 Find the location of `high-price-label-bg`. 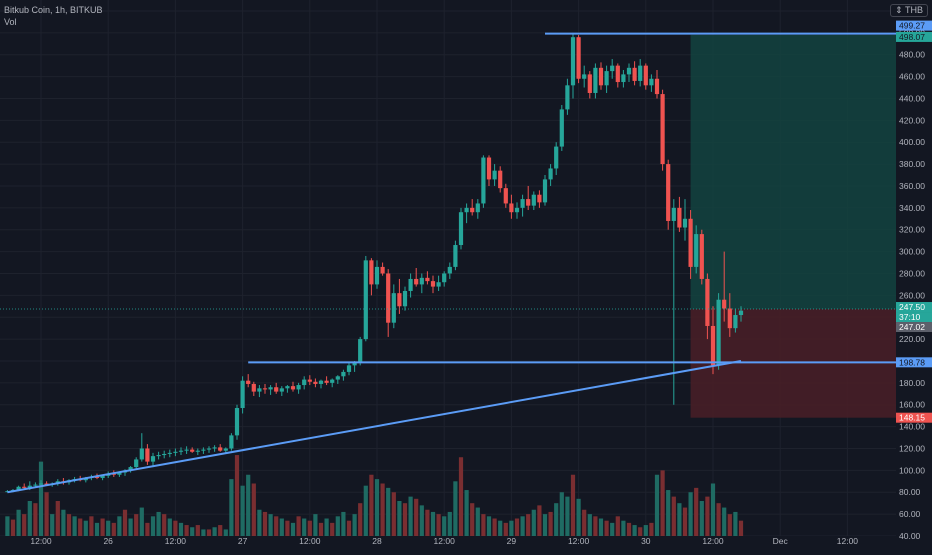

high-price-label-bg is located at coordinates (914, 25).